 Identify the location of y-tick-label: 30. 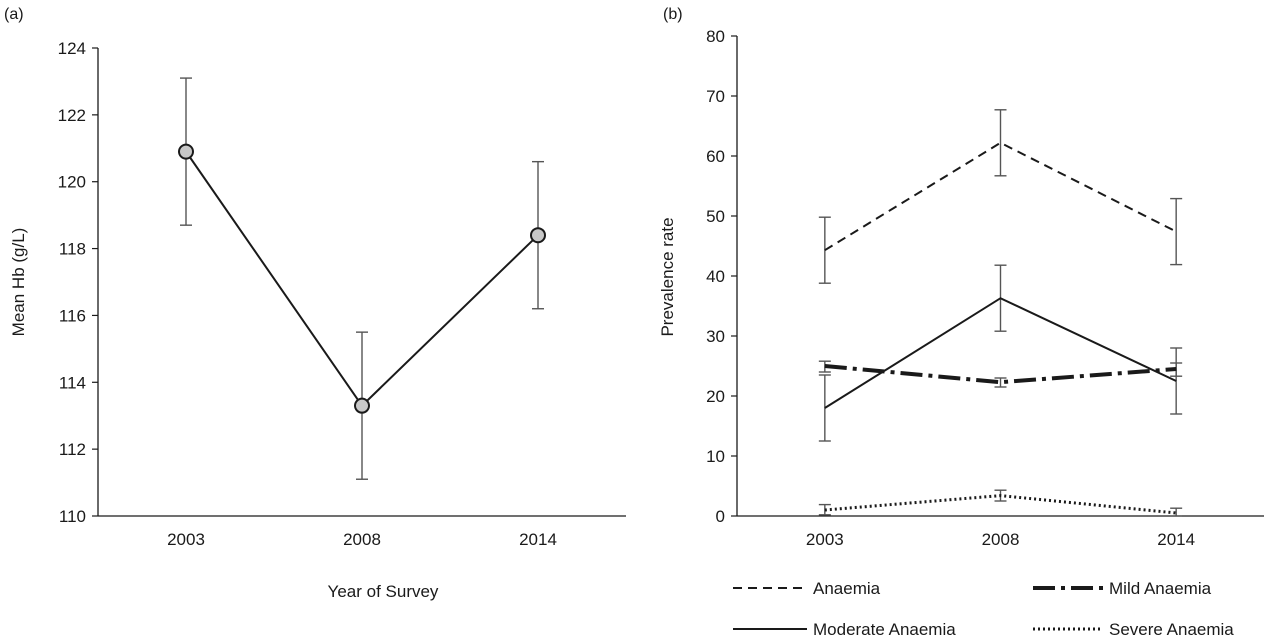
(715, 336).